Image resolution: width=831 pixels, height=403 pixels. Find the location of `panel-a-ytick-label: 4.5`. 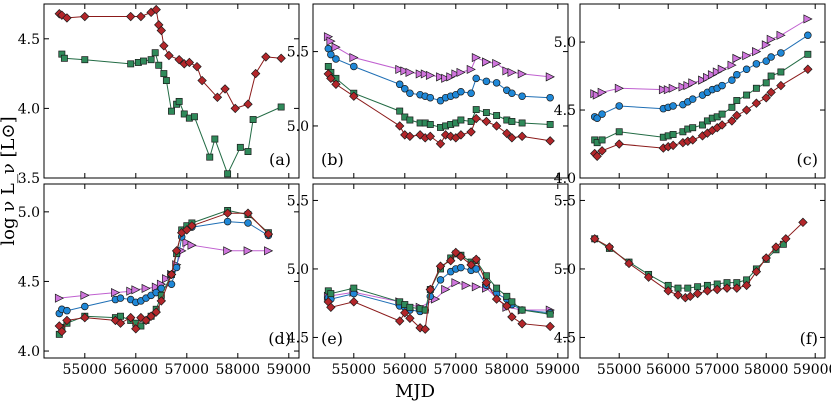

panel-a-ytick-label: 4.5 is located at coordinates (29, 40).